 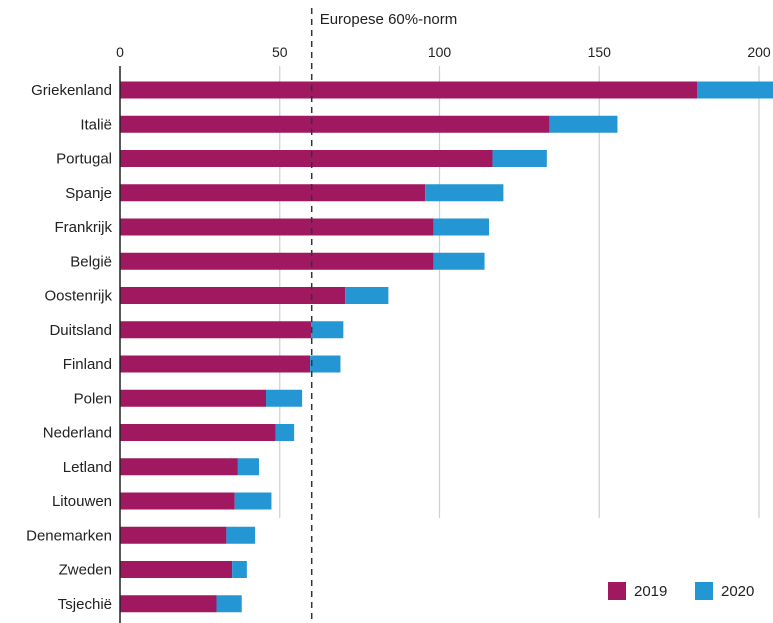 What do you see at coordinates (83, 227) in the screenshot?
I see `category-label: Frankrijk` at bounding box center [83, 227].